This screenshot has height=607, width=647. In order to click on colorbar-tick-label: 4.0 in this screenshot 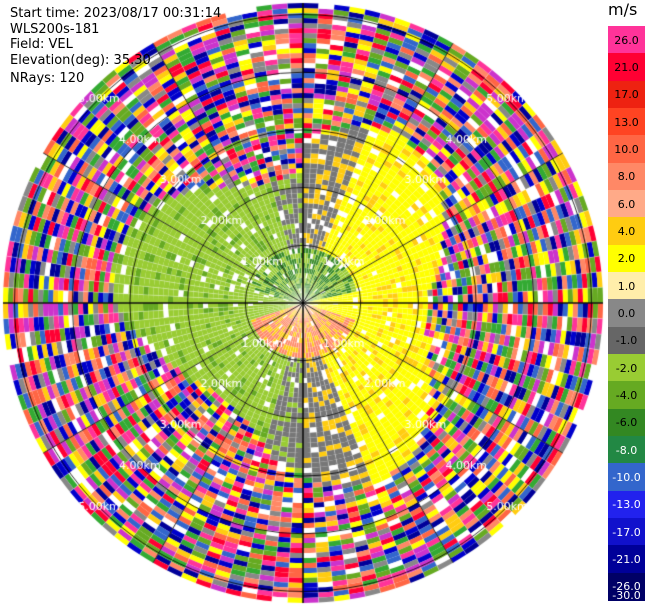, I will do `click(626, 231)`.